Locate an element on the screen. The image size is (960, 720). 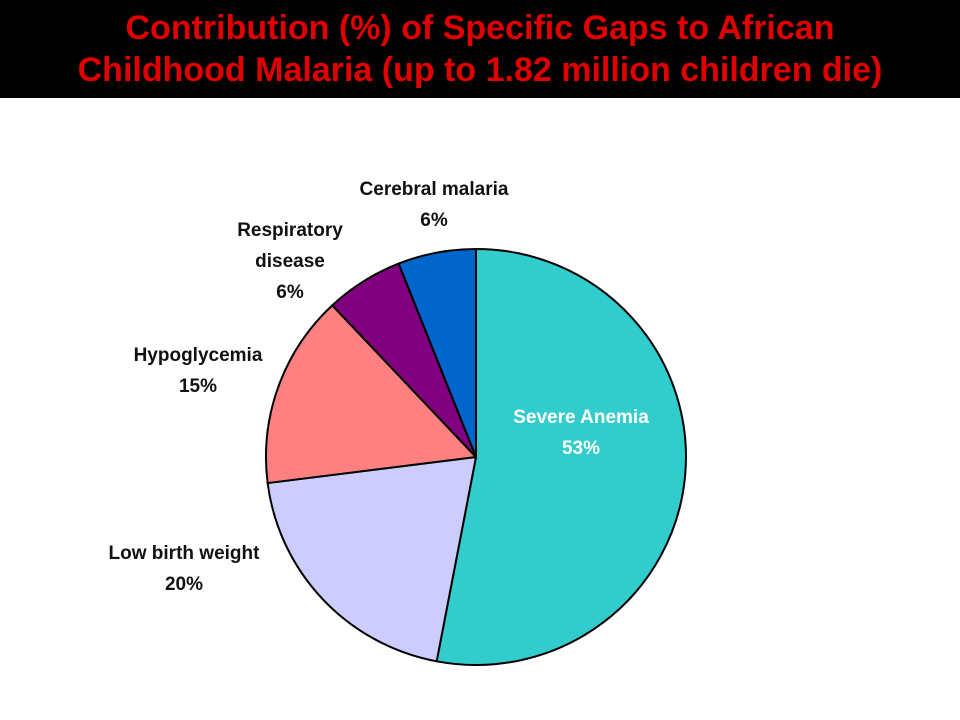
slice-value-label: 53% is located at coordinates (581, 448).